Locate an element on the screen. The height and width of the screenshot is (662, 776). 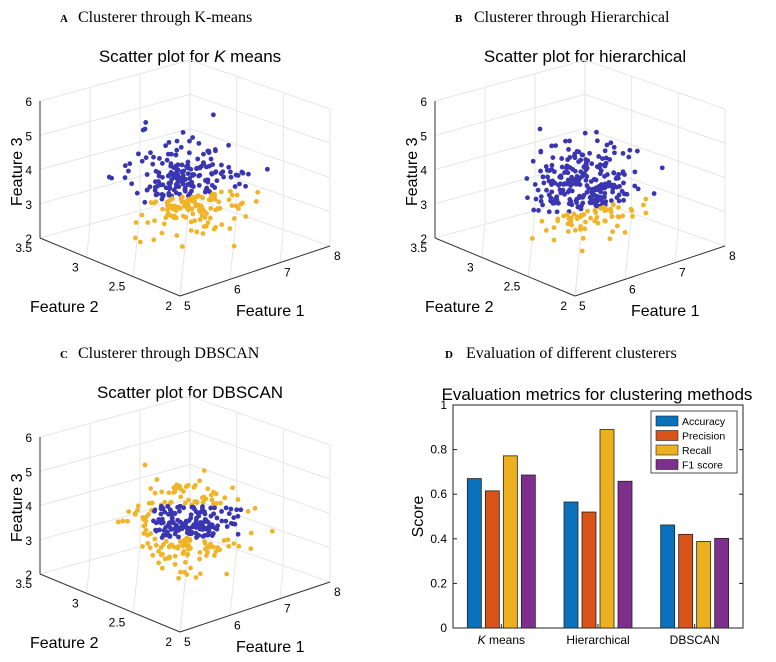
y-tick-label: 3 is located at coordinates (75, 267).